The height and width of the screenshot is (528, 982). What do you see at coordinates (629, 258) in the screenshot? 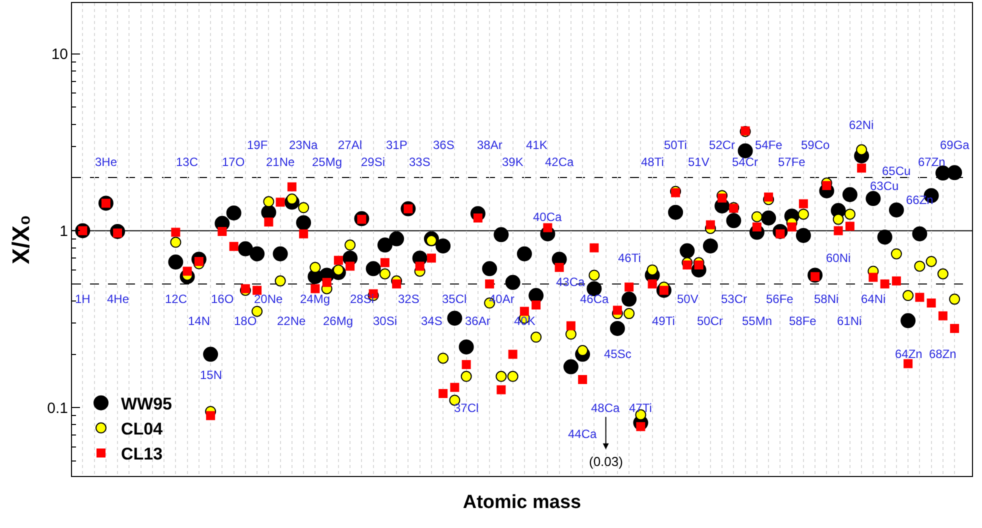
I see `x-tick-label: 46Ti` at bounding box center [629, 258].